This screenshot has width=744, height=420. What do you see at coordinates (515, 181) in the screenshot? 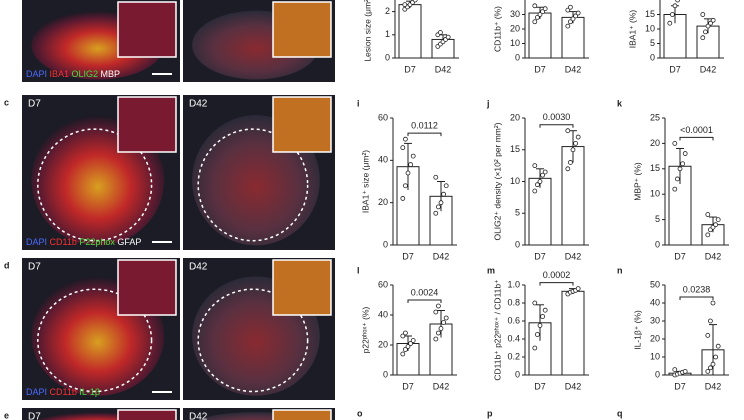
I see `y-tick-label: 10` at bounding box center [515, 181].